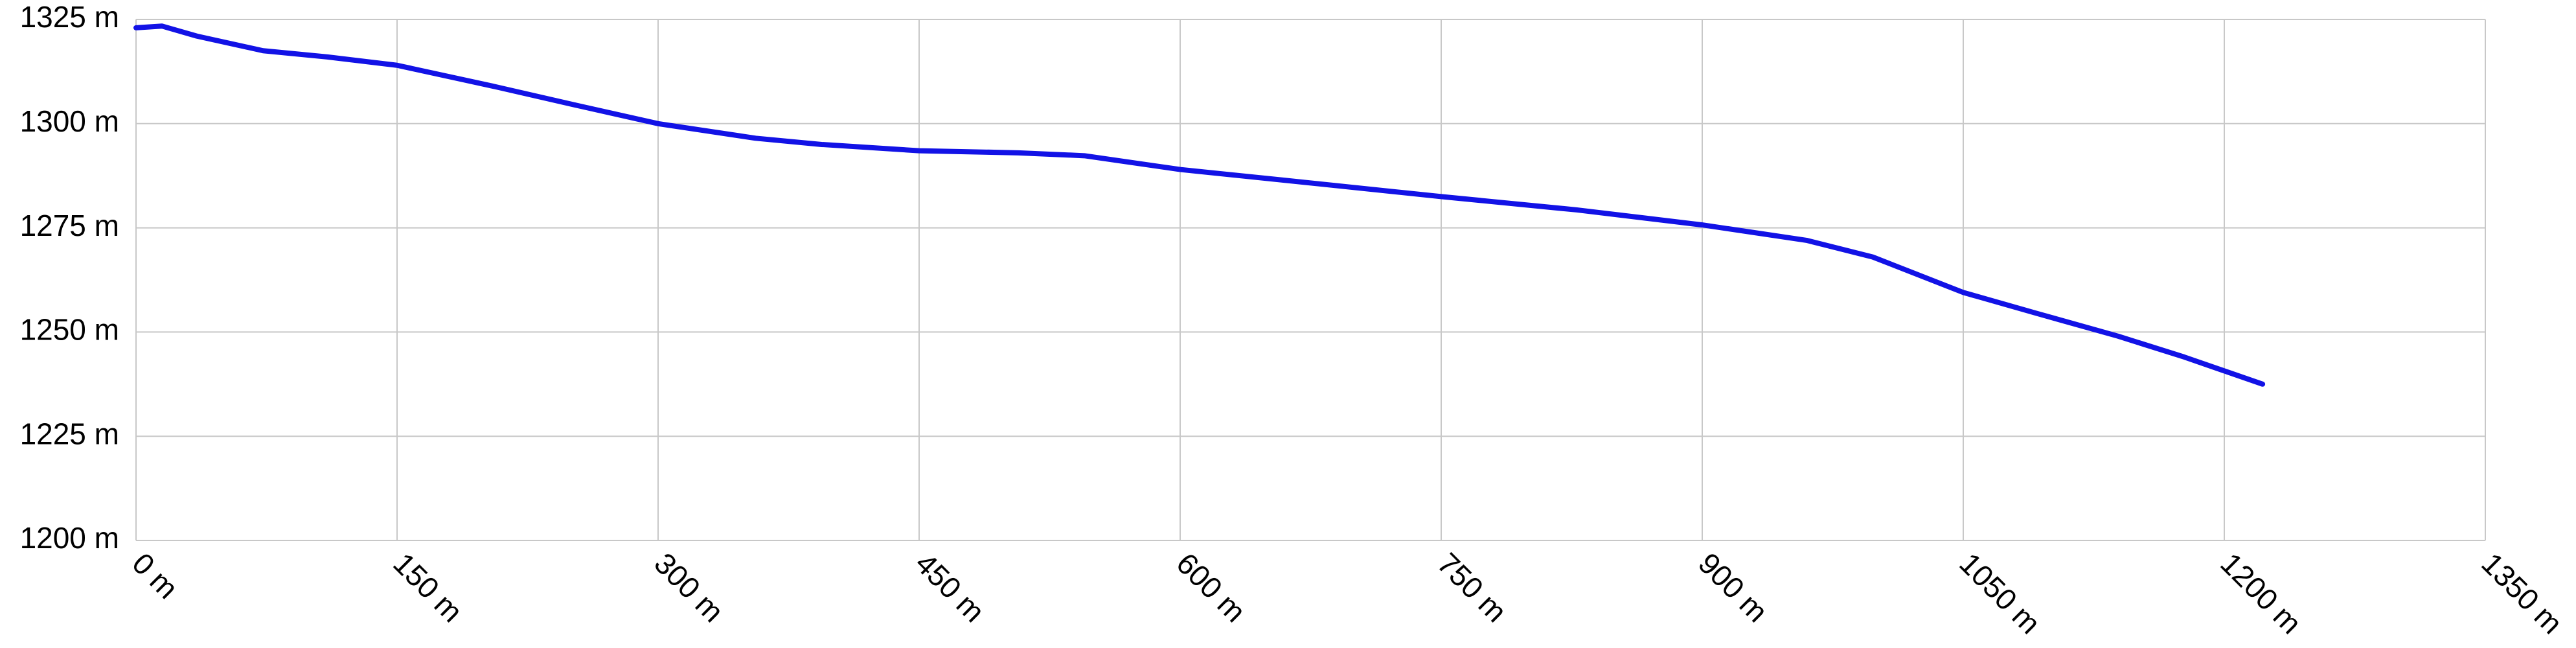 Image resolution: width=2576 pixels, height=648 pixels. What do you see at coordinates (69, 538) in the screenshot?
I see `y-tick-label: 1200 m` at bounding box center [69, 538].